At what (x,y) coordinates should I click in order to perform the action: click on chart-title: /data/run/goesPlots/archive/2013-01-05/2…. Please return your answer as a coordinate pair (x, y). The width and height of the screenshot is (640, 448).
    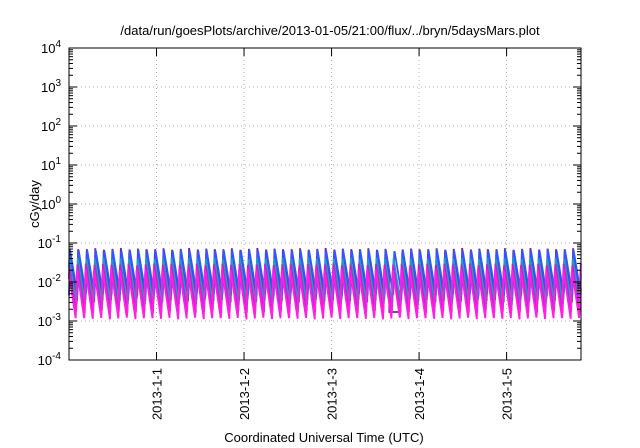
    Looking at the image, I should click on (330, 30).